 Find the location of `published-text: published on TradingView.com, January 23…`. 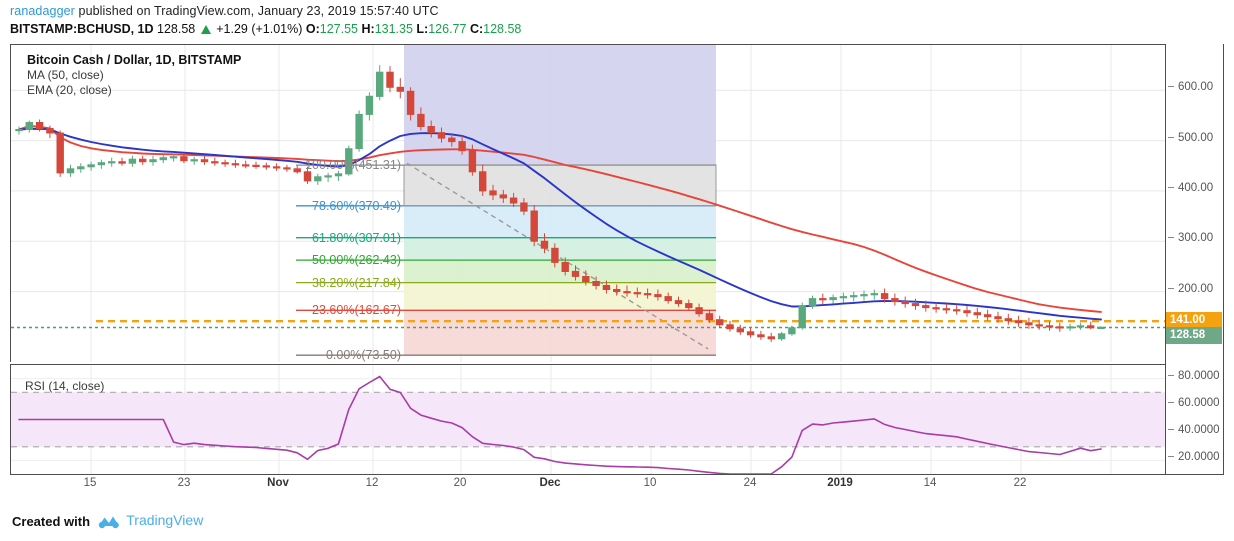

published-text: published on TradingView.com, January 23… is located at coordinates (256, 11).